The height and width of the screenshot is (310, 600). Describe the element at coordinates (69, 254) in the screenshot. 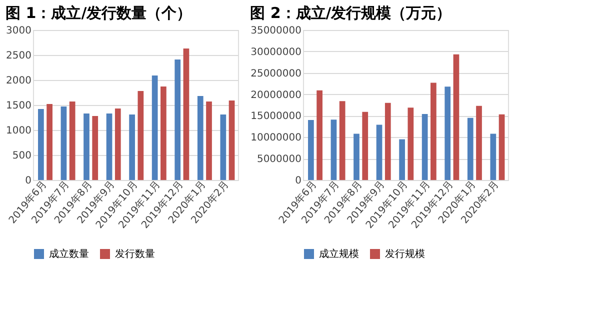

I see `legend-label: 成立数量` at that location.